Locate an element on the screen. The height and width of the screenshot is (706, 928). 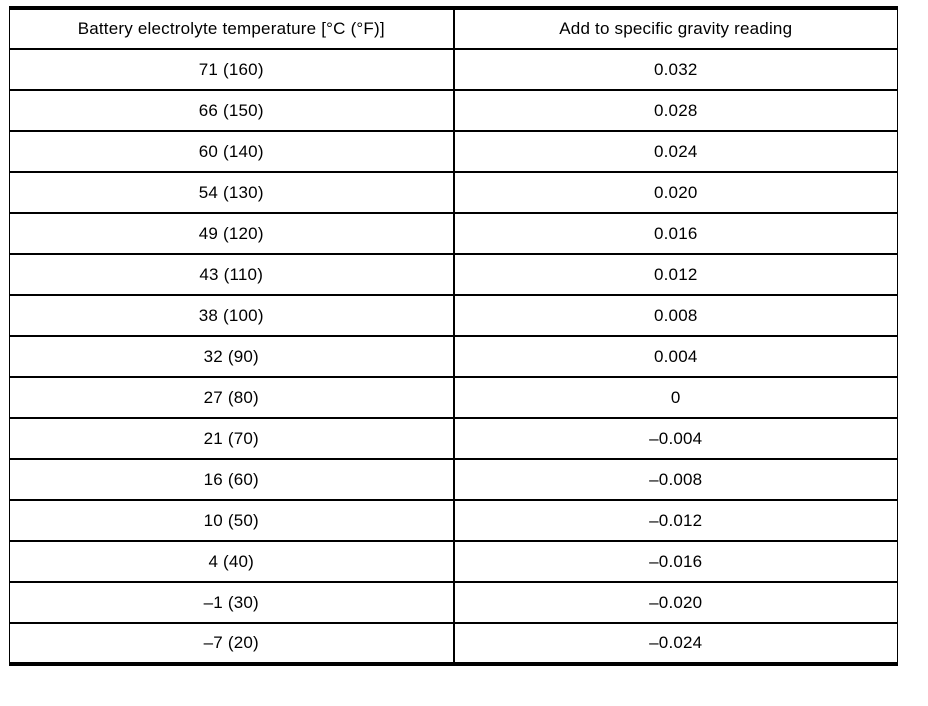
temperature-cell: 10 (50) is located at coordinates (232, 520).